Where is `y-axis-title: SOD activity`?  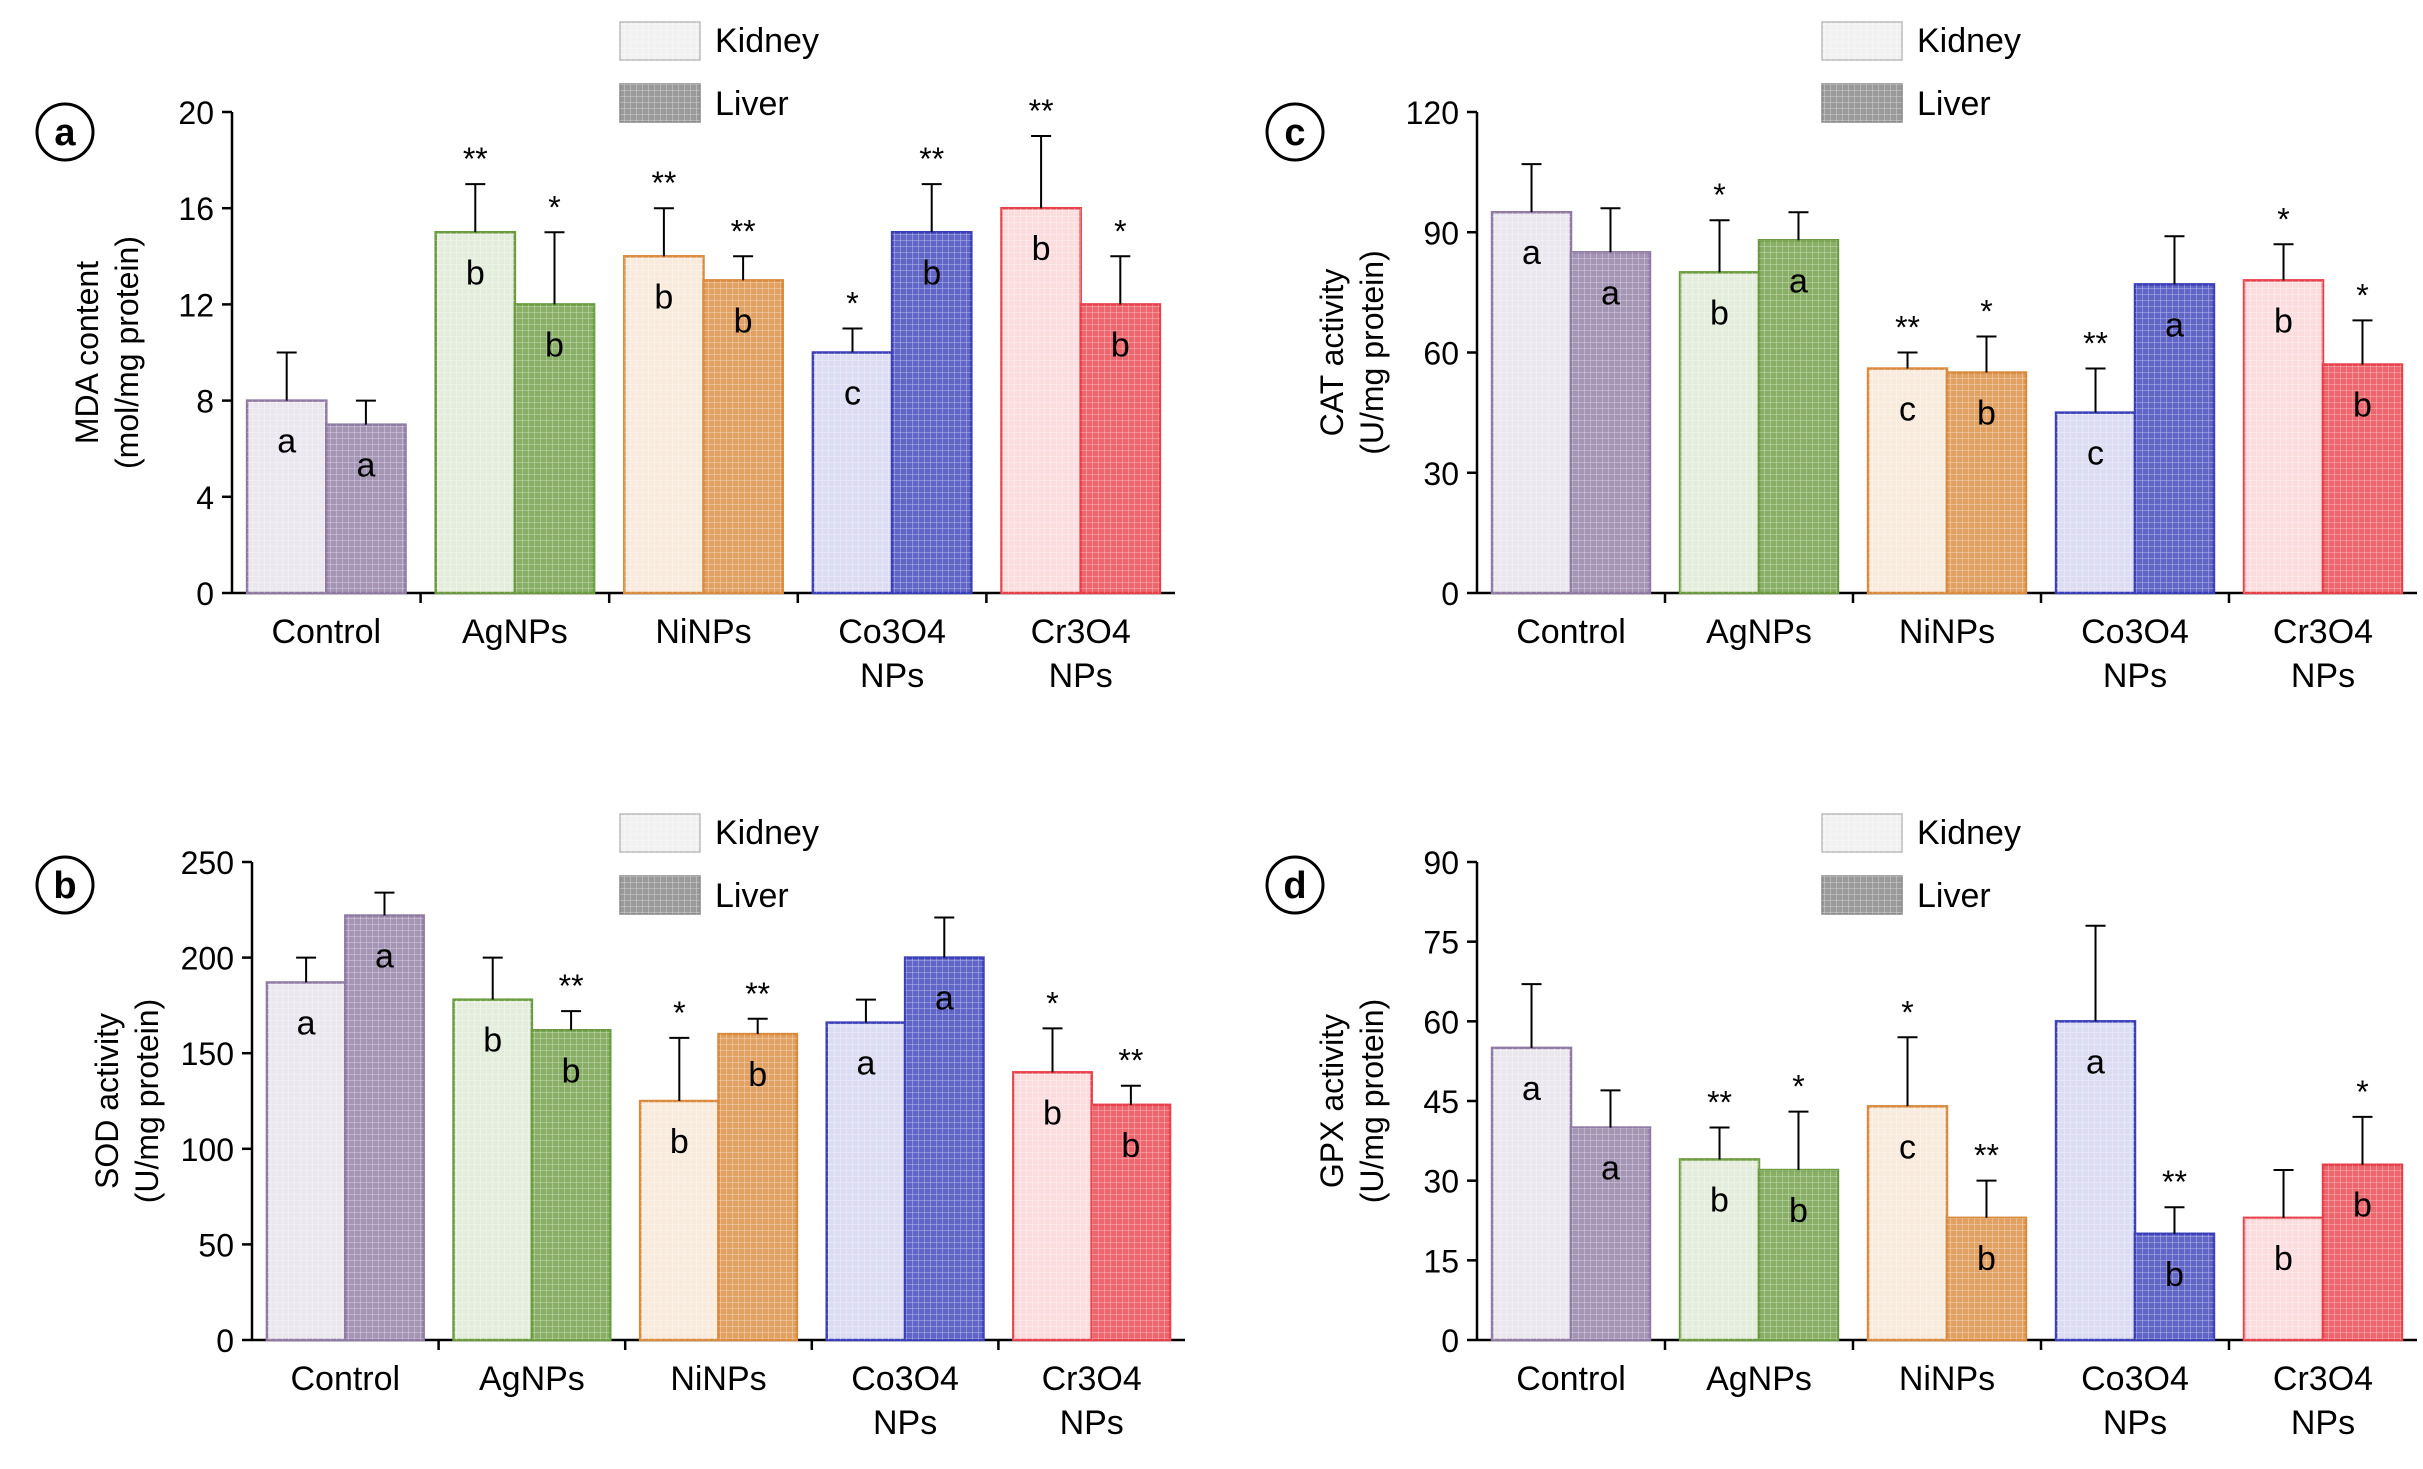 y-axis-title: SOD activity is located at coordinates (107, 1101).